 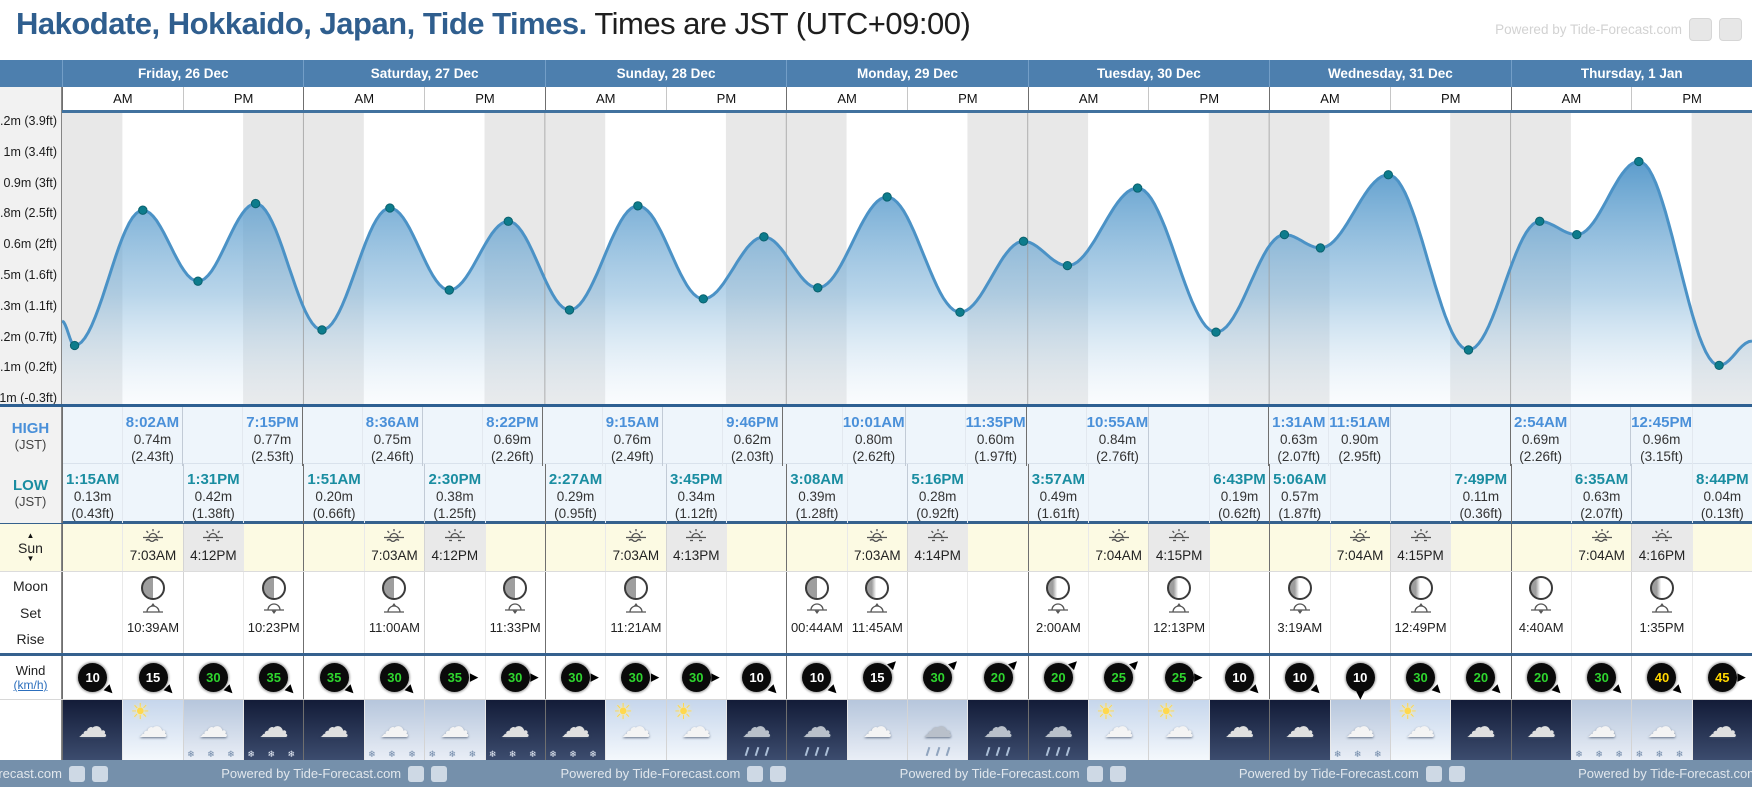 What do you see at coordinates (995, 456) in the screenshot?
I see `high-tide-height-ft: (1.97ft)` at bounding box center [995, 456].